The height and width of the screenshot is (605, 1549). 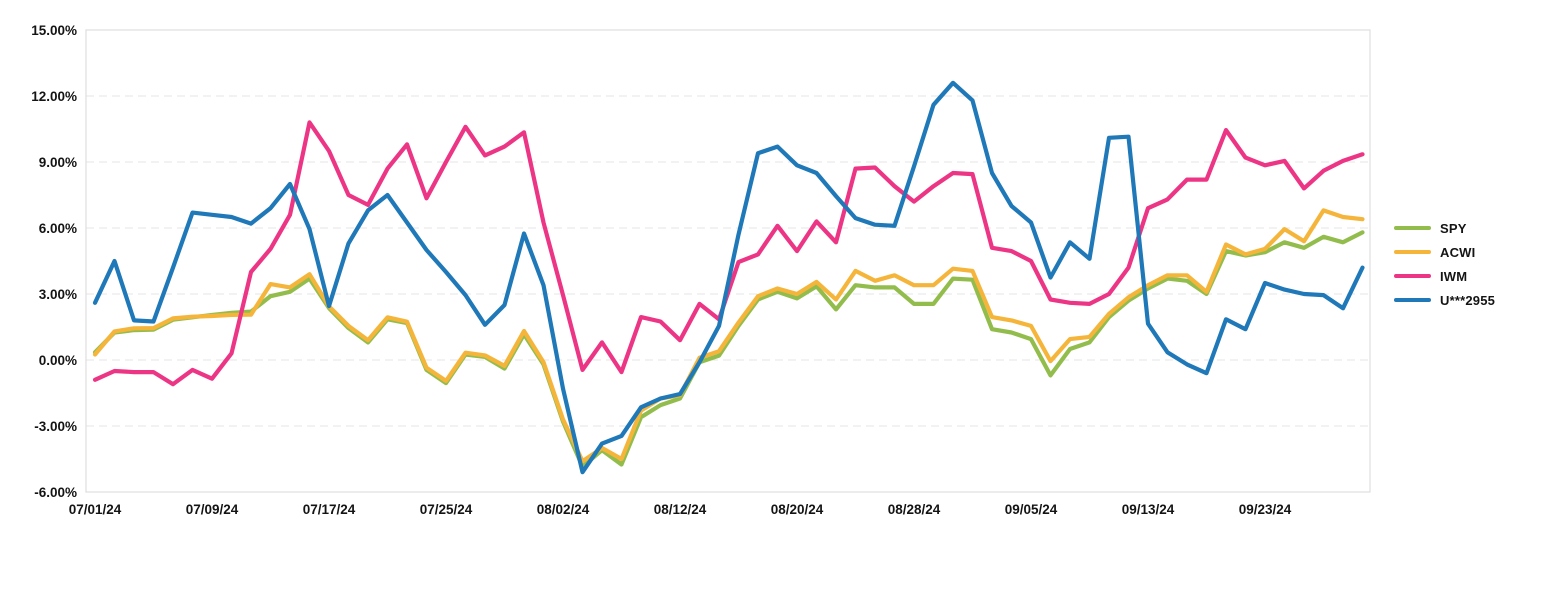 What do you see at coordinates (1412, 276) in the screenshot?
I see `iwm-line-swatch` at bounding box center [1412, 276].